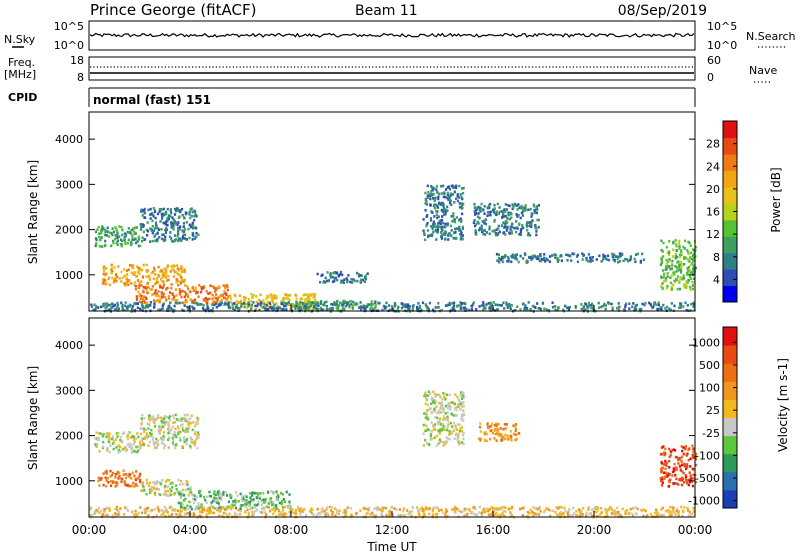 The width and height of the screenshot is (800, 558). What do you see at coordinates (771, 36) in the screenshot?
I see `nsearch-label: N.Search` at bounding box center [771, 36].